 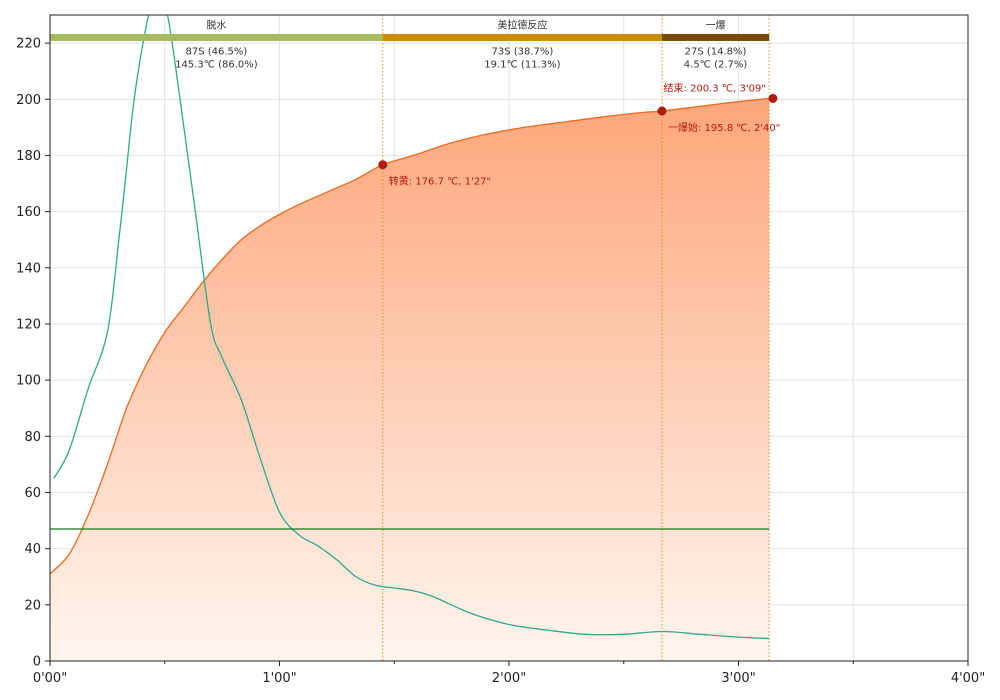 I want to click on phase-temp-rise-label: 145.3℃ (86.0%), so click(x=216, y=64).